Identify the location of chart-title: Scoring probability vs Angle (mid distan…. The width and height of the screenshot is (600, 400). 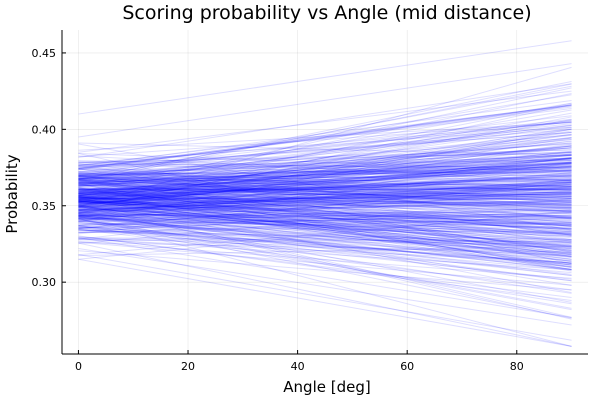
(326, 13).